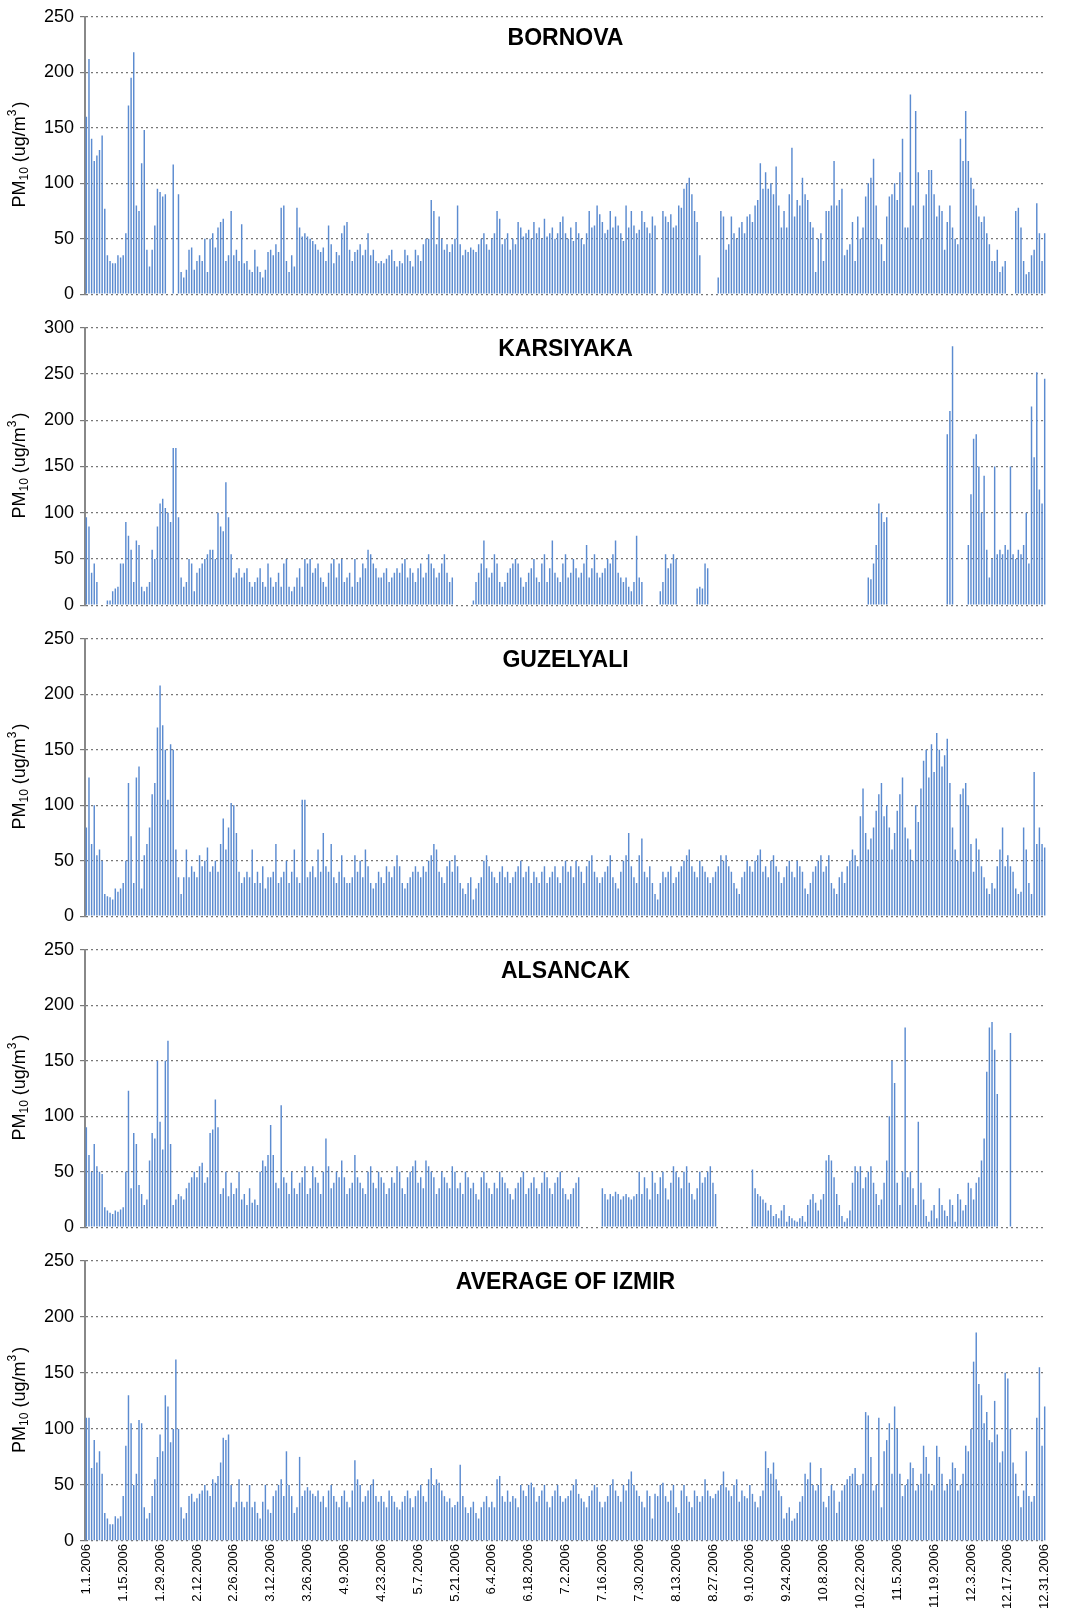  I want to click on x-tick-label: 1.29.2006, so click(159, 1572).